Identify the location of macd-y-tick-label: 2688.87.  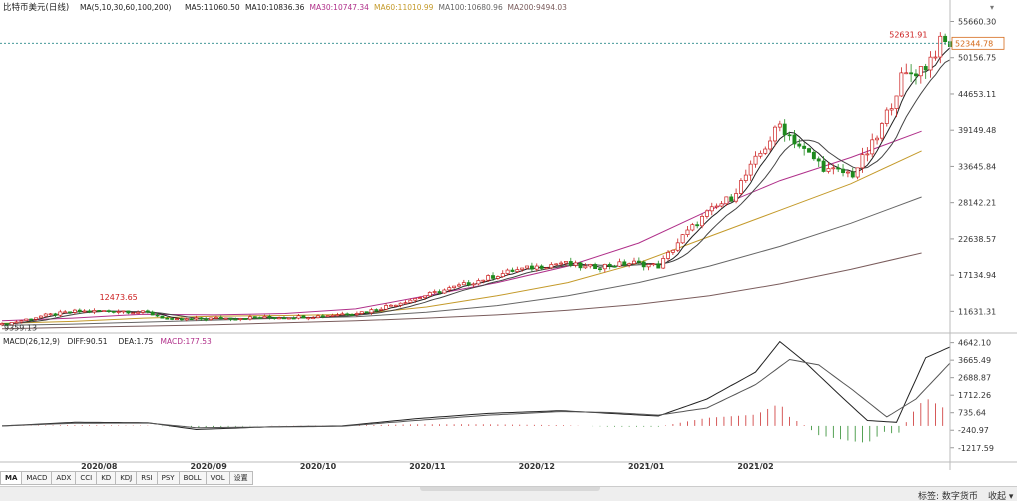
(974, 378).